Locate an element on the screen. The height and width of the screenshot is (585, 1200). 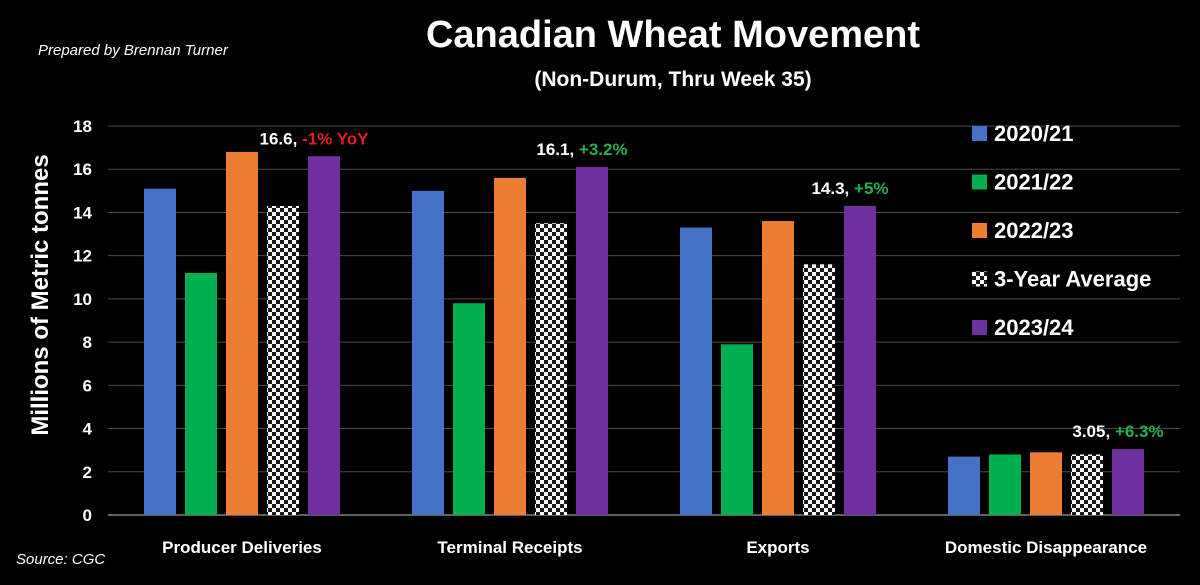
legend-swatch-3-year-average is located at coordinates (979, 279).